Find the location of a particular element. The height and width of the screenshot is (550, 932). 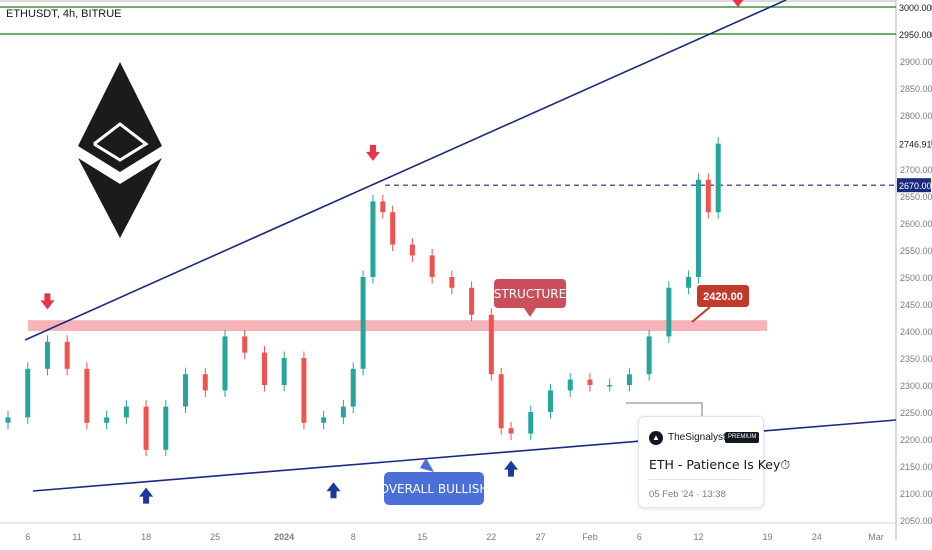

x-tick-3: 25 is located at coordinates (215, 537).